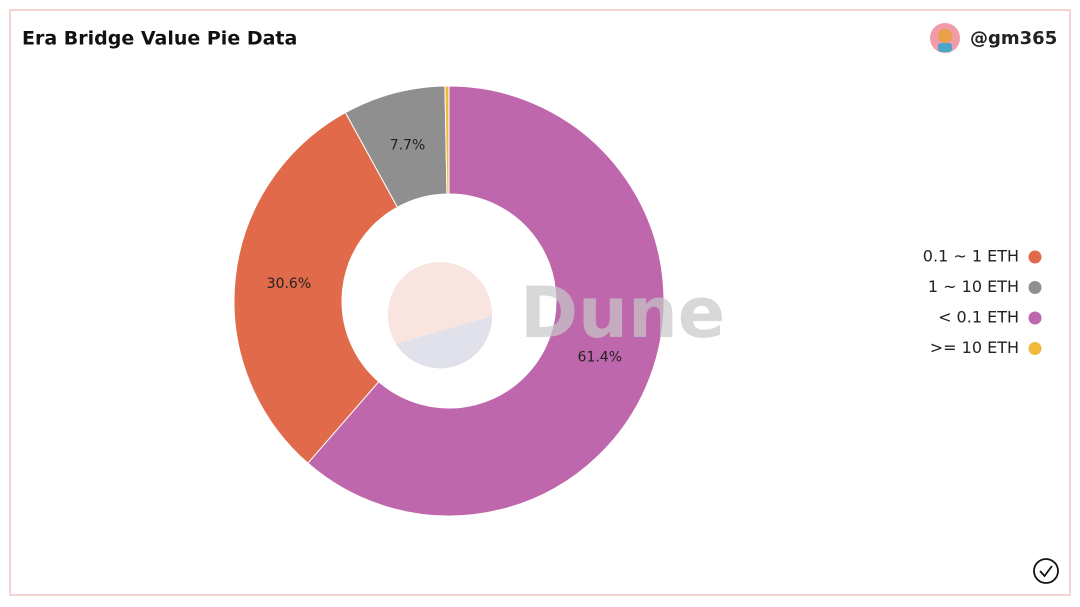  Describe the element at coordinates (289, 284) in the screenshot. I see `slice-label: 30.6%` at that location.